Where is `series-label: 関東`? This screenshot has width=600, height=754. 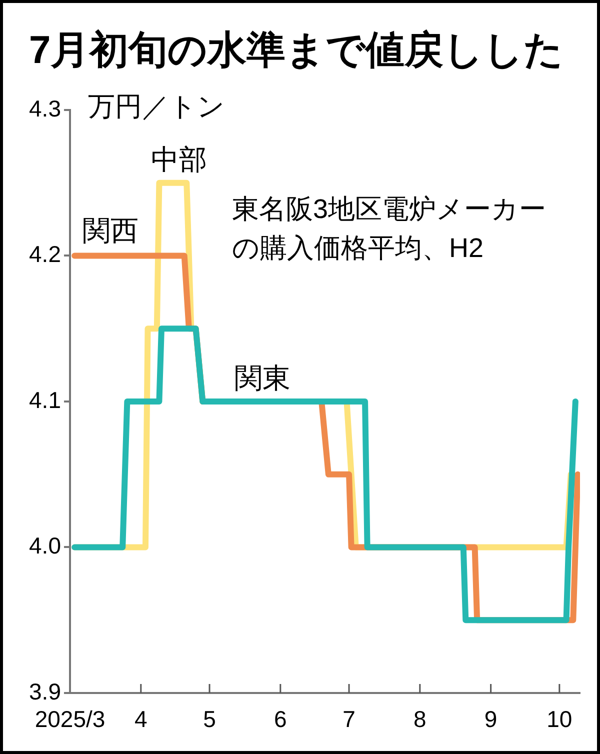 series-label: 関東 is located at coordinates (262, 378).